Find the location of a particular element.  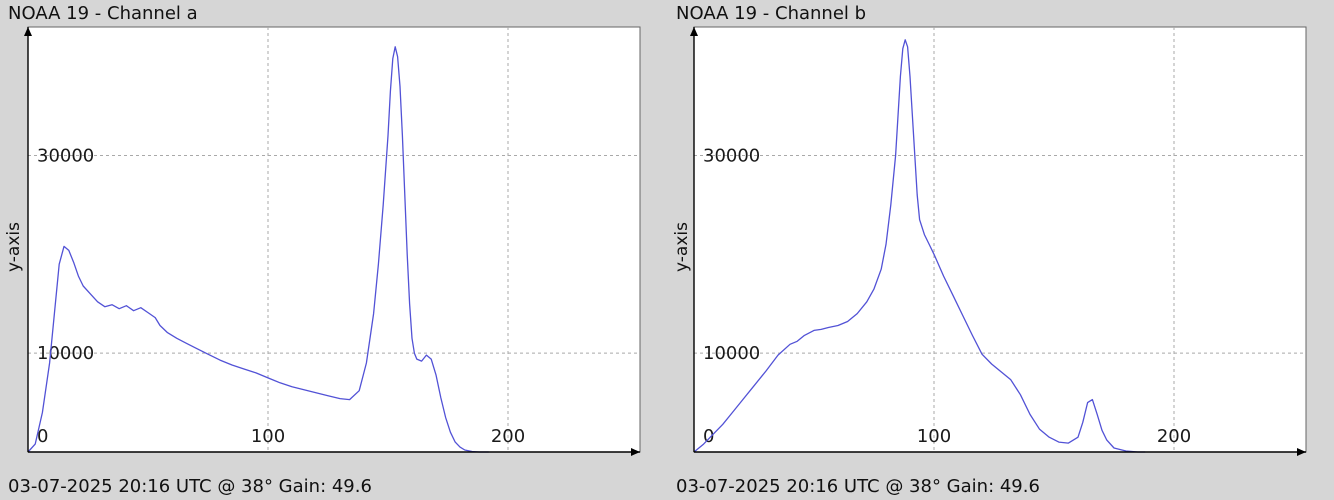

panel-title: NOAA 19 - Channel a is located at coordinates (103, 13).